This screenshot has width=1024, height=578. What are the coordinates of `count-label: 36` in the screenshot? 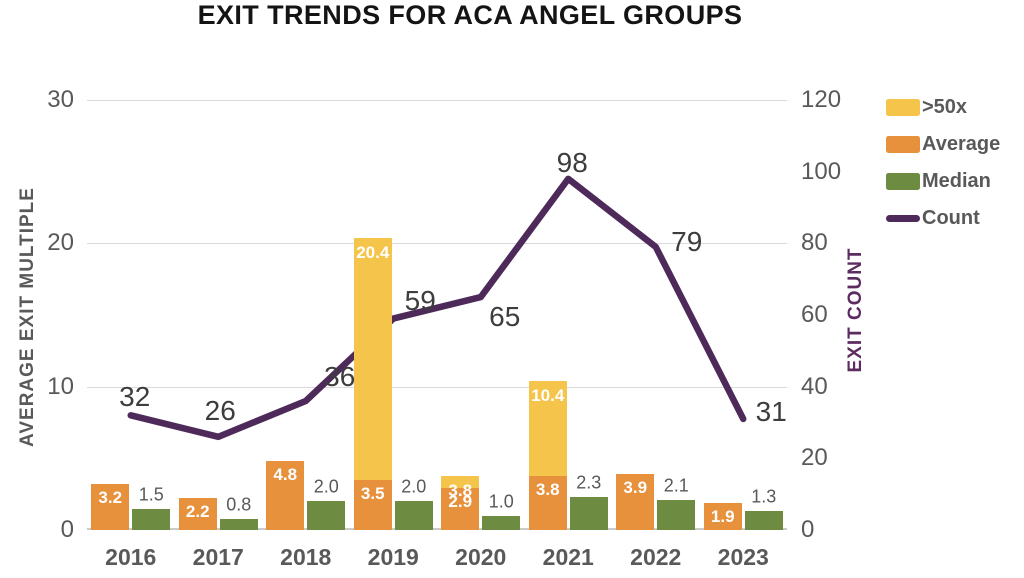 It's located at (340, 376).